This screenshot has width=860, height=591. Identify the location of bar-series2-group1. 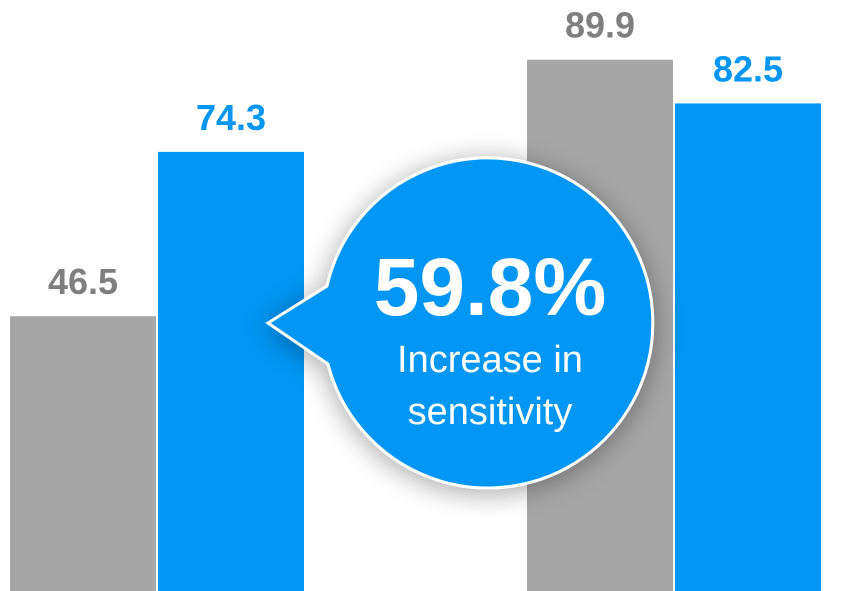
(231, 371).